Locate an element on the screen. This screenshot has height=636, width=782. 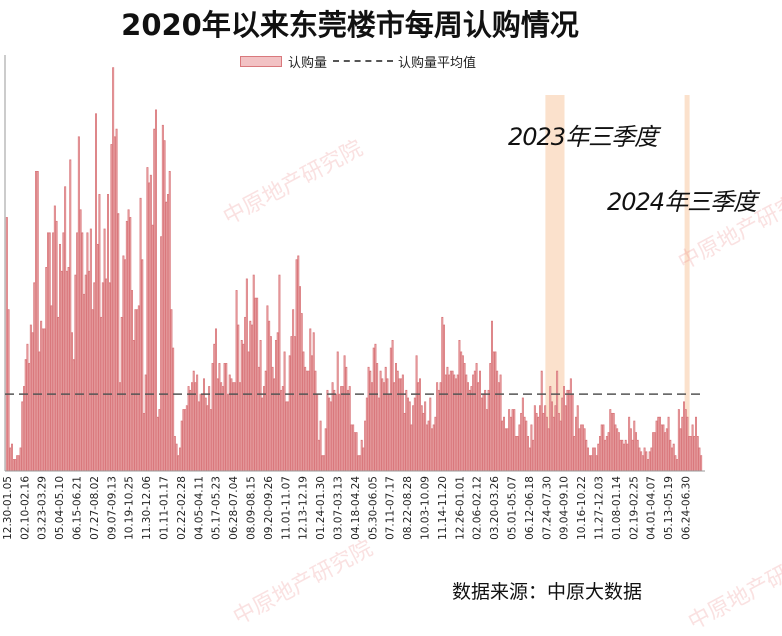
x-tick-label: 05.17-05.23 is located at coordinates (217, 508).